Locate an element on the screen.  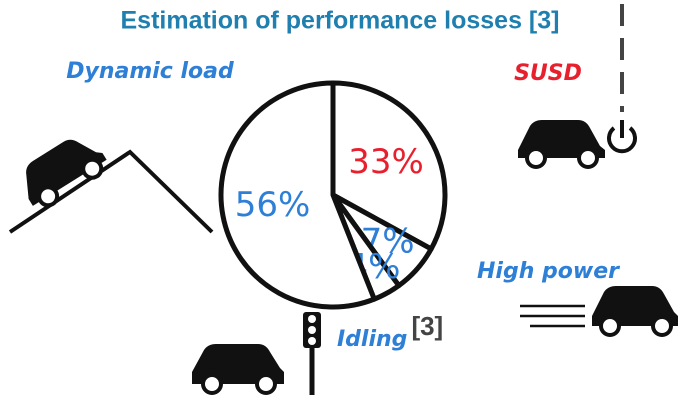
category-label: Idling is located at coordinates (372, 339).